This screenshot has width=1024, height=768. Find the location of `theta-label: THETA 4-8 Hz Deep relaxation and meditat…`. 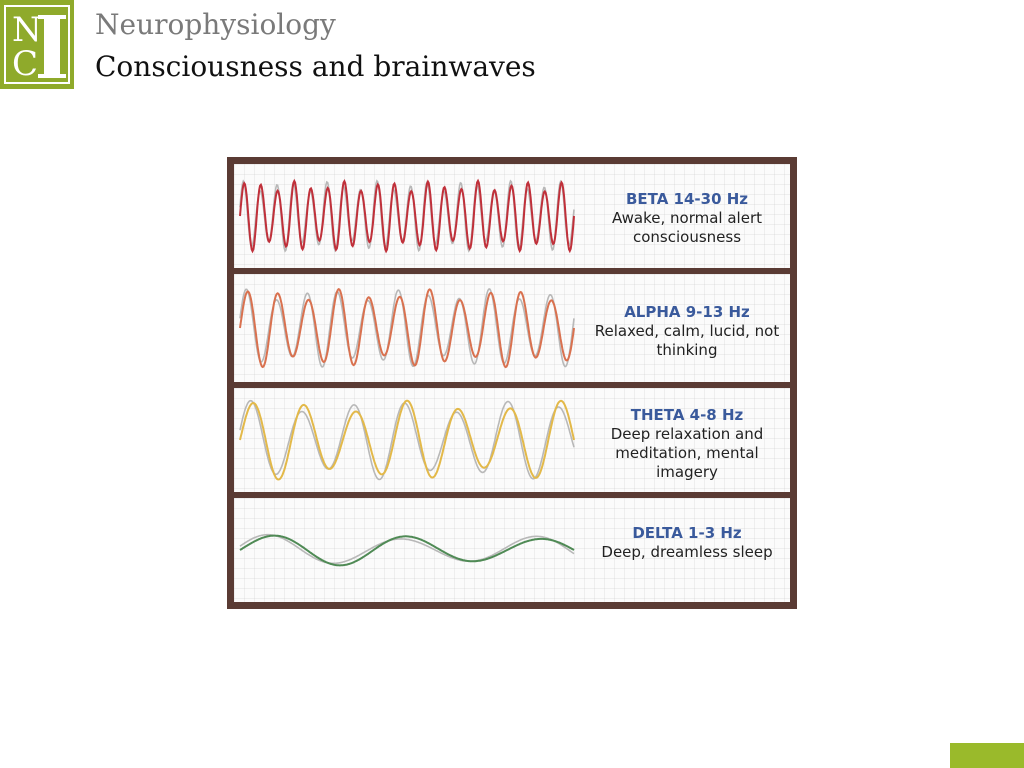

theta-label: THETA 4-8 Hz Deep relaxation and meditat… is located at coordinates (687, 444).